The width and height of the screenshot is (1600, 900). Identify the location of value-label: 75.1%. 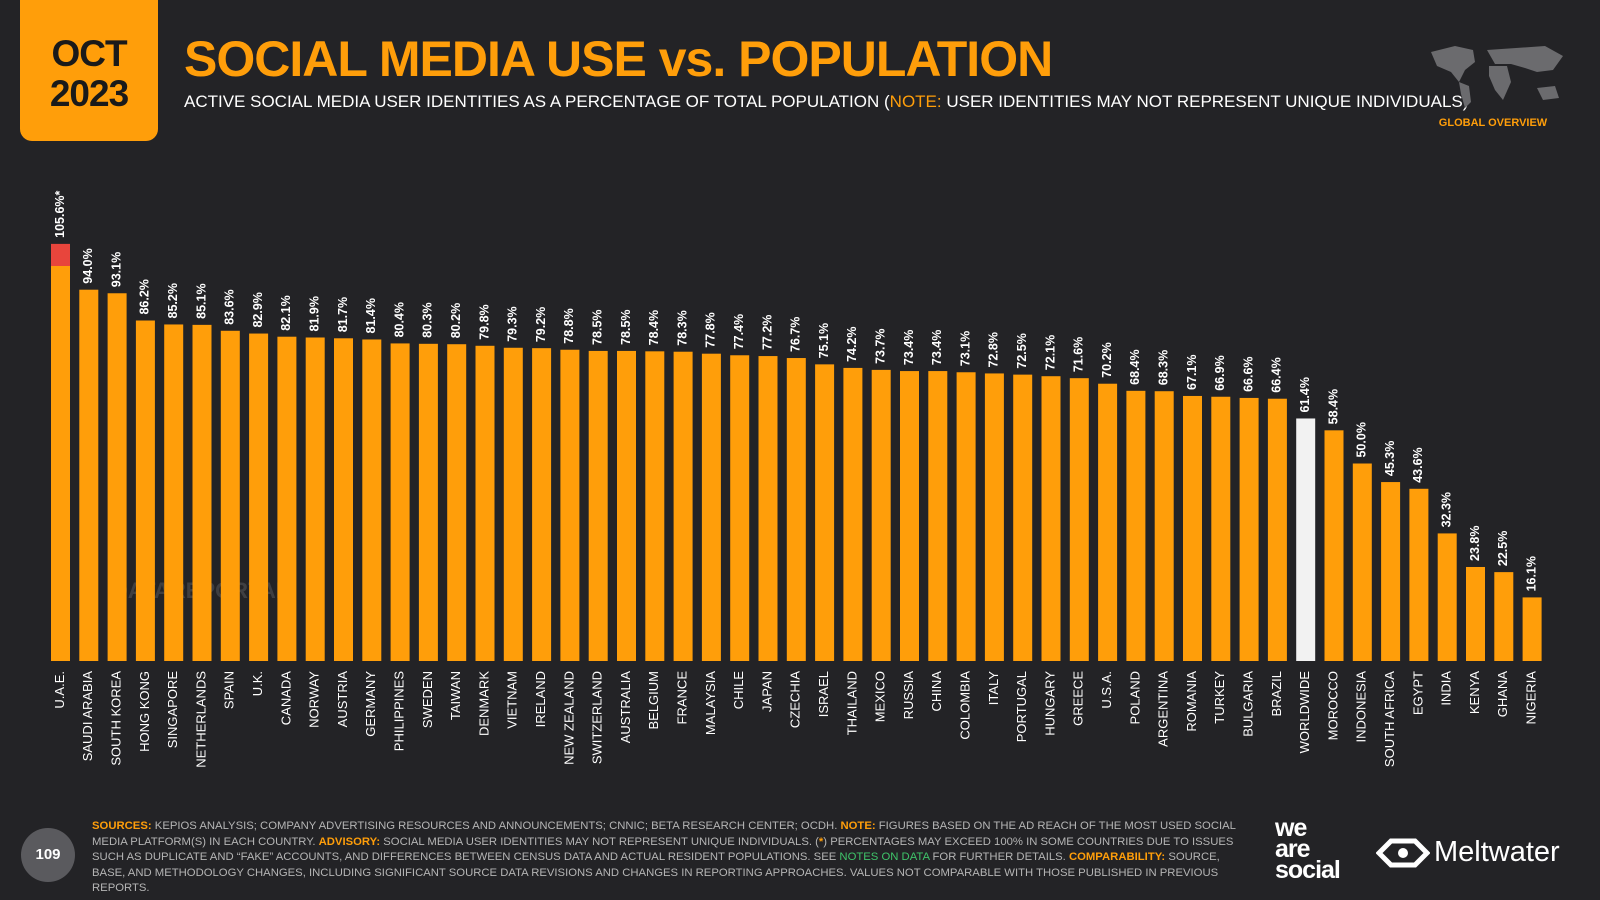
(824, 340).